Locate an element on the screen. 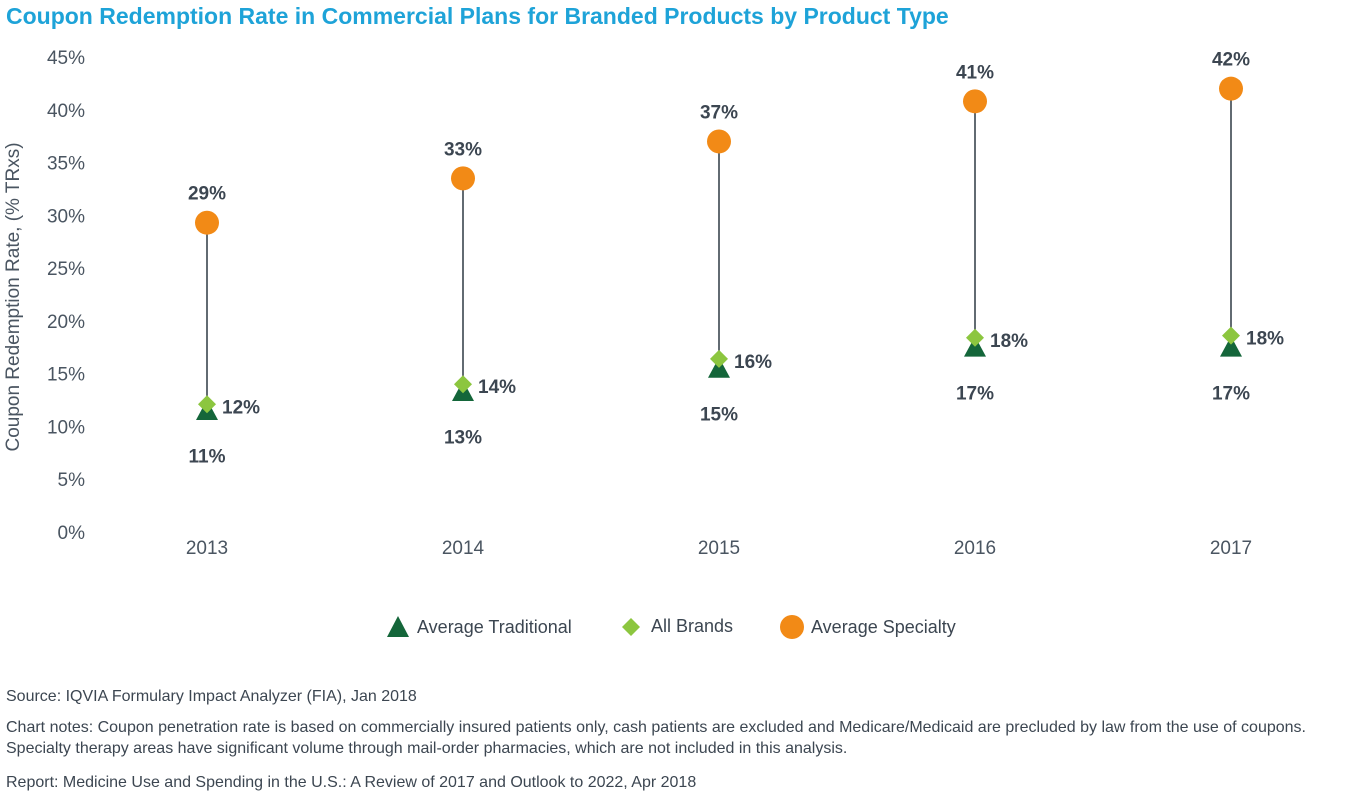 The width and height of the screenshot is (1352, 802). x-tick-label: 2015 is located at coordinates (719, 548).